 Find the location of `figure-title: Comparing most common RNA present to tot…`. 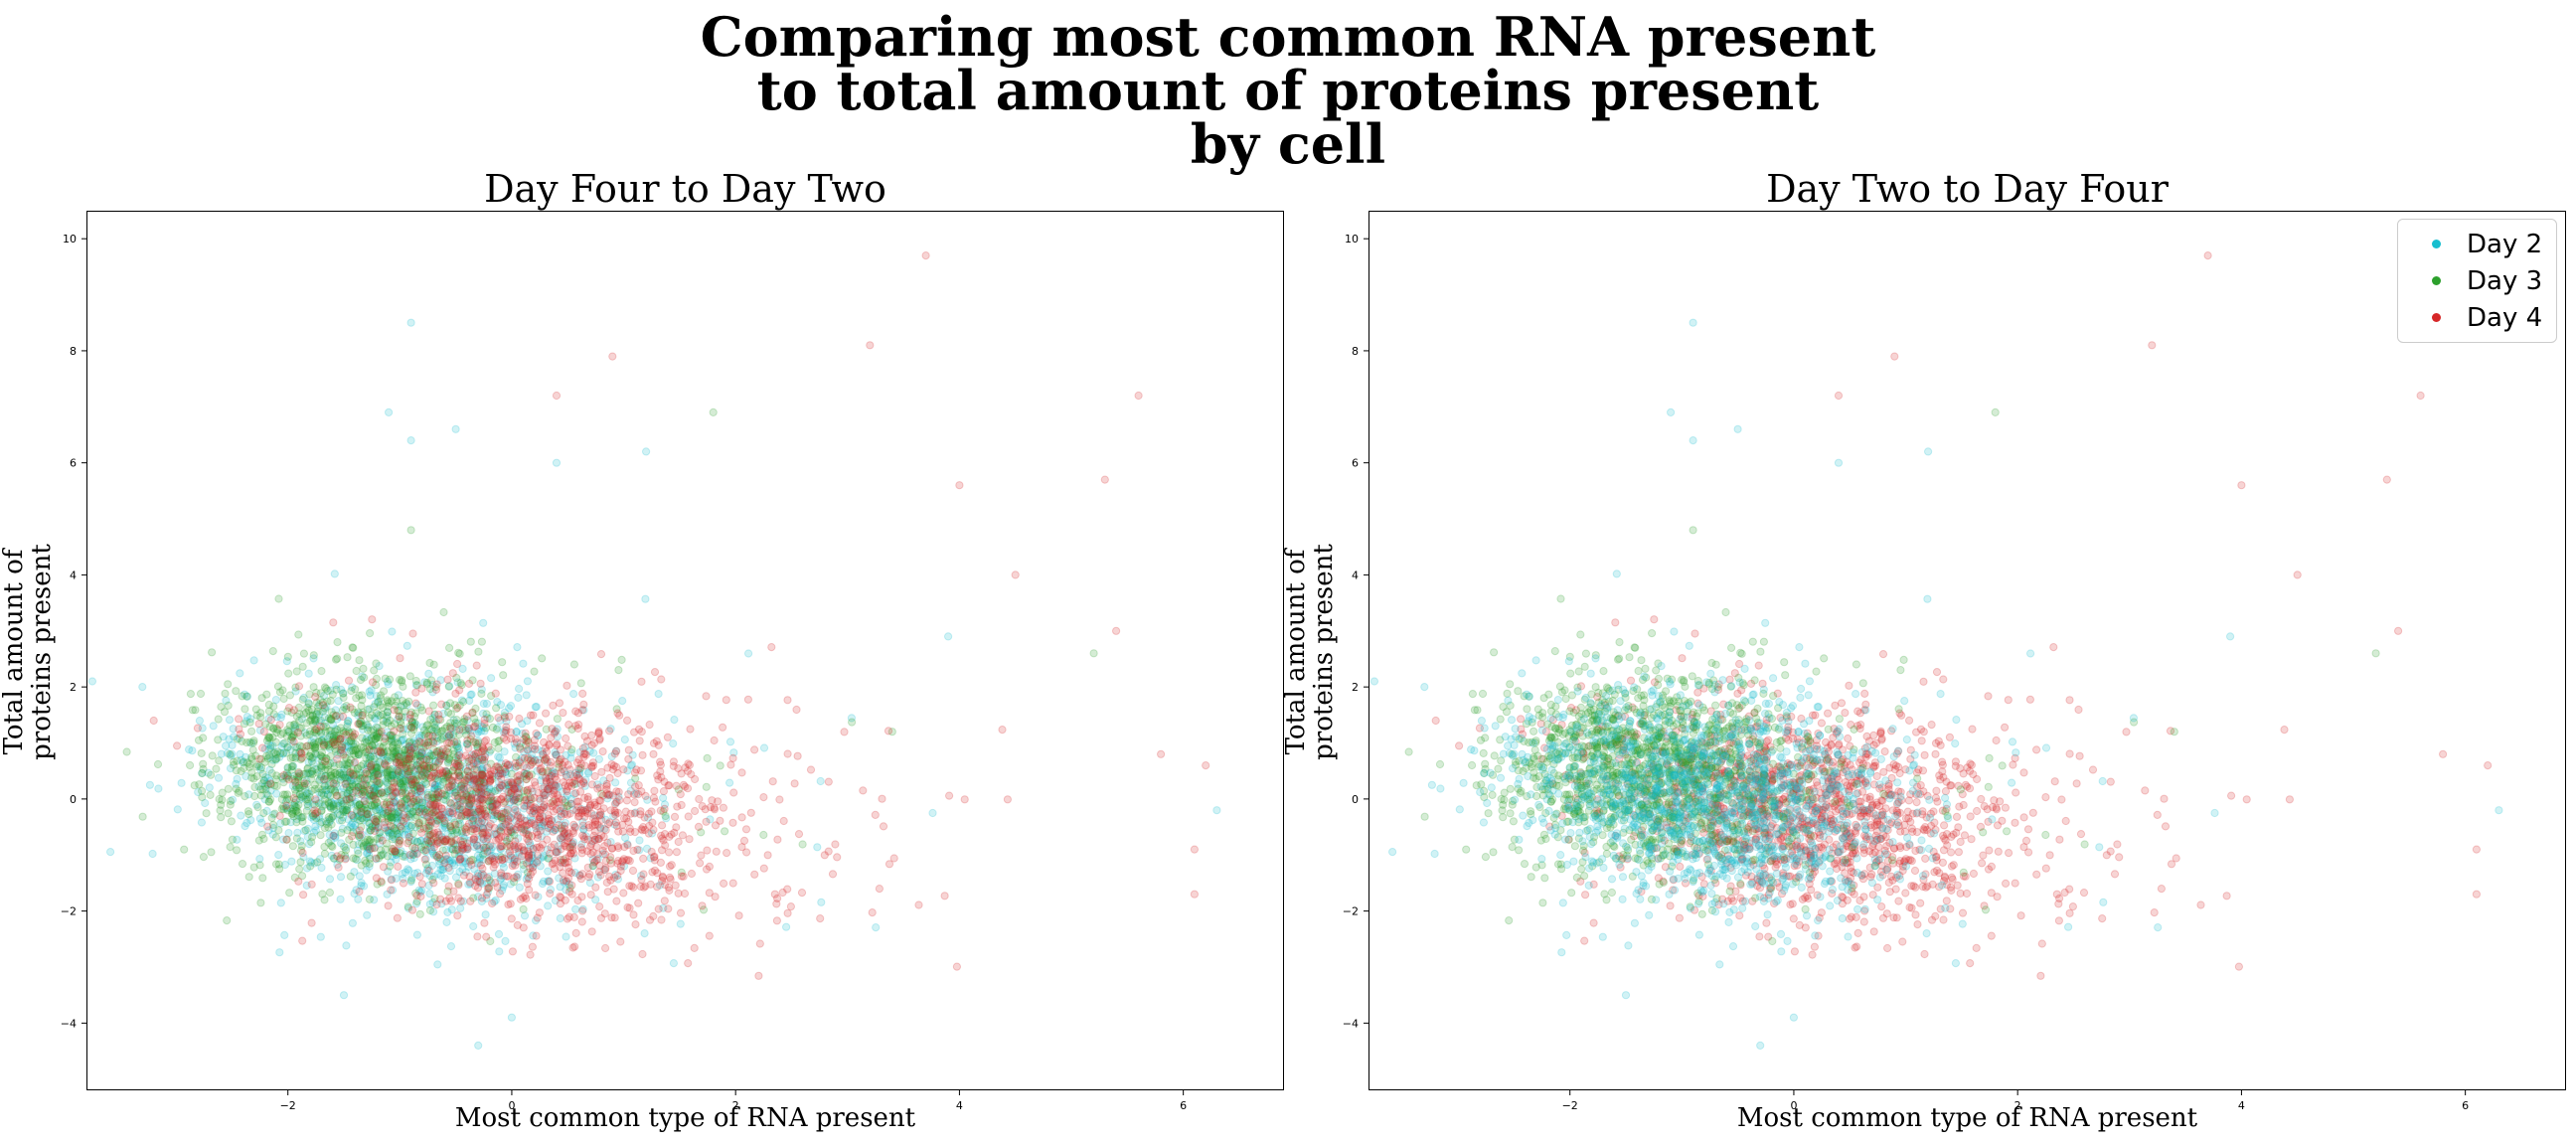

figure-title: Comparing most common RNA present to tot… is located at coordinates (1288, 91).